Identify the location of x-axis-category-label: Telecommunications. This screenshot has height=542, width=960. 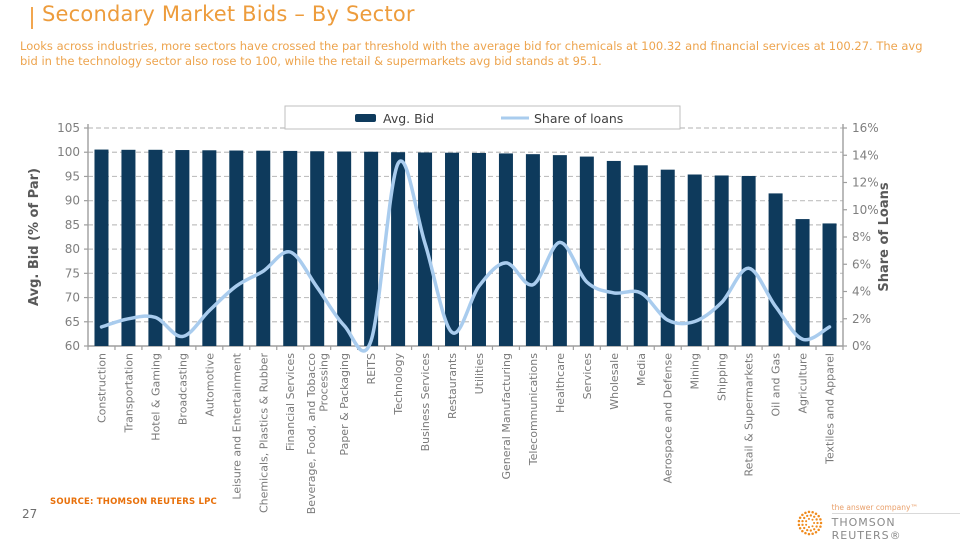
(533, 410).